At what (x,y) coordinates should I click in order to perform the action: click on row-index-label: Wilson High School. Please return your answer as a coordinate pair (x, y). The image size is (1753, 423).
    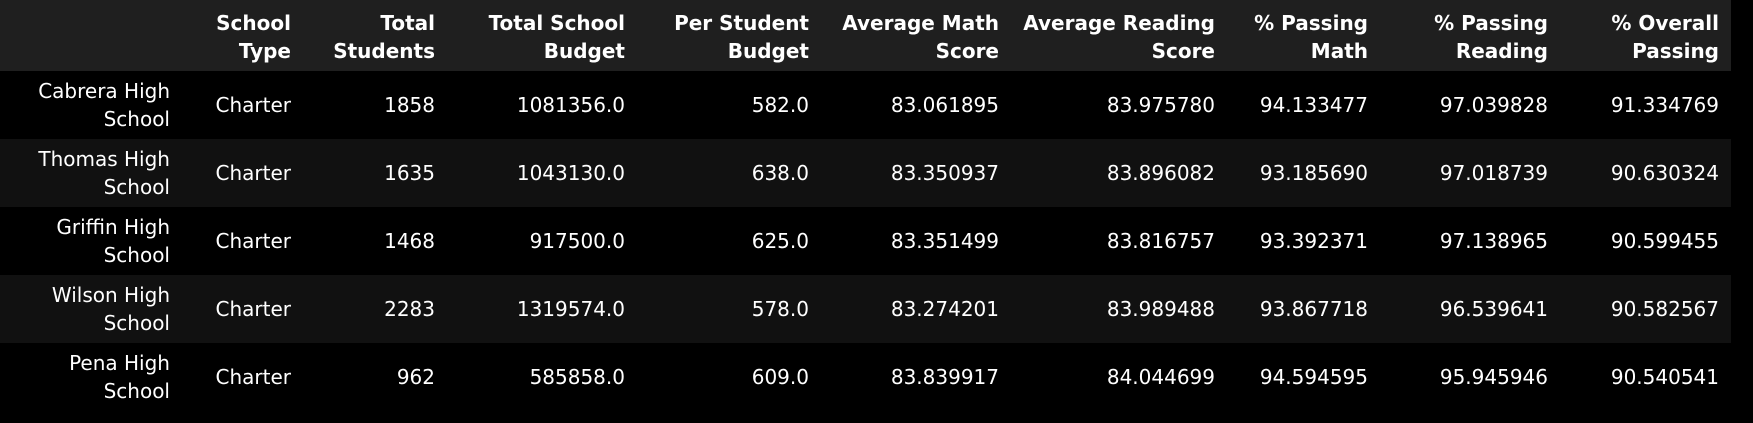
    Looking at the image, I should click on (110, 309).